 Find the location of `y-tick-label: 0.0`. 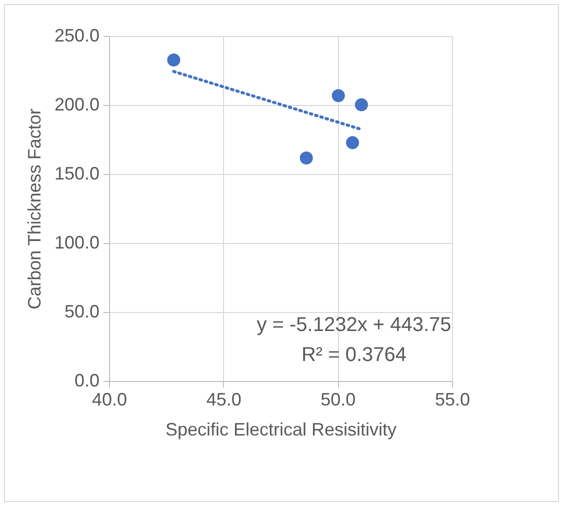

y-tick-label: 0.0 is located at coordinates (87, 380).